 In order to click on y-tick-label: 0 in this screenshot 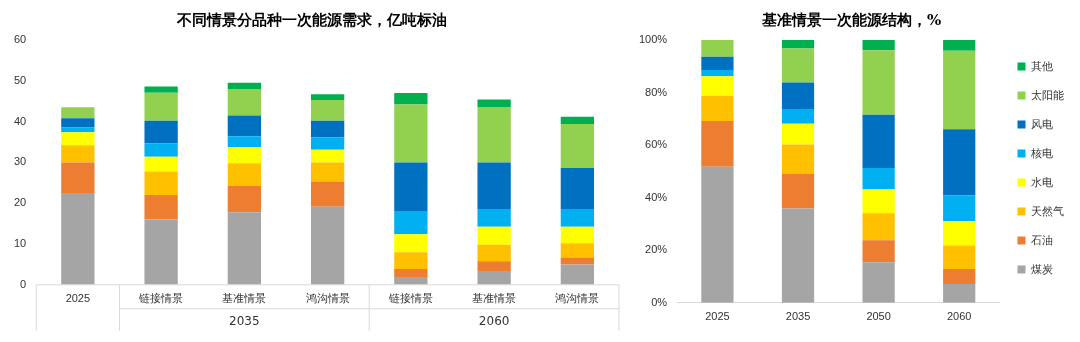, I will do `click(23, 283)`.